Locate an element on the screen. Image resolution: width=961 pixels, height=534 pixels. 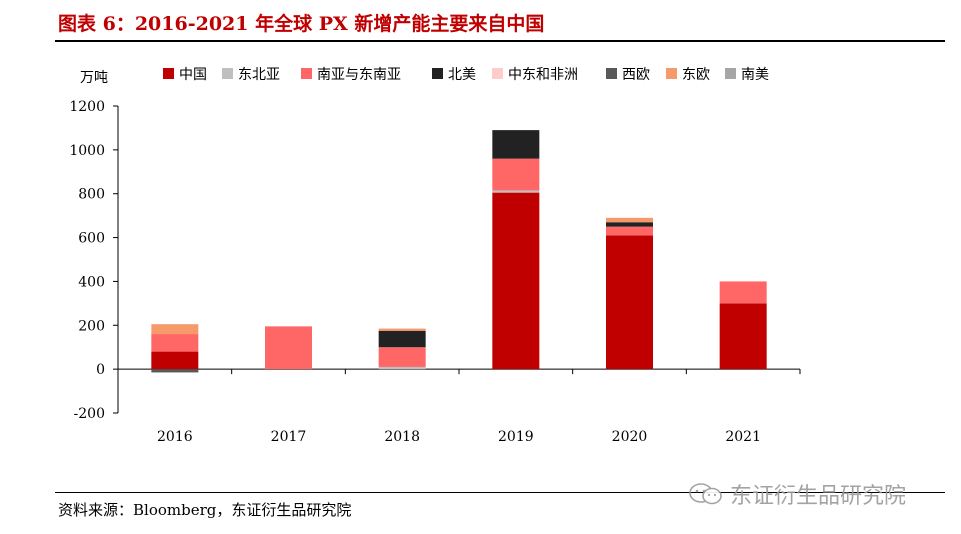
x-tick-label: 2016 is located at coordinates (175, 437).